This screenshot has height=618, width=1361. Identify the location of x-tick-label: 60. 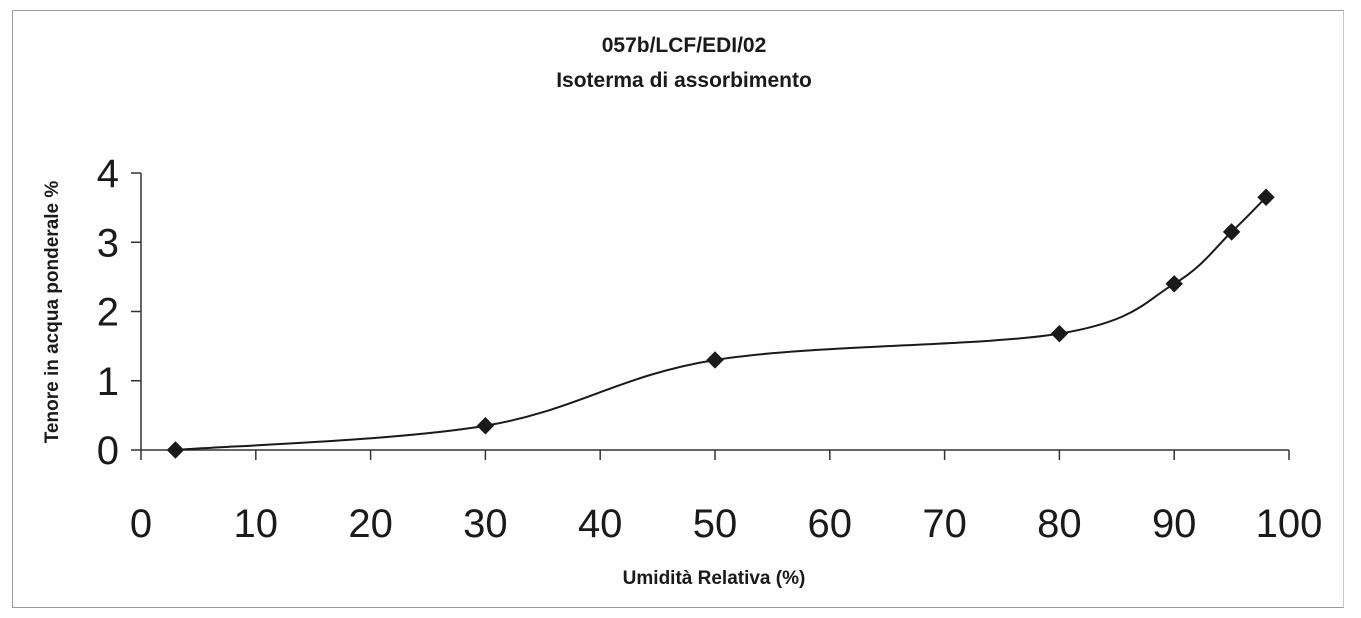
(830, 524).